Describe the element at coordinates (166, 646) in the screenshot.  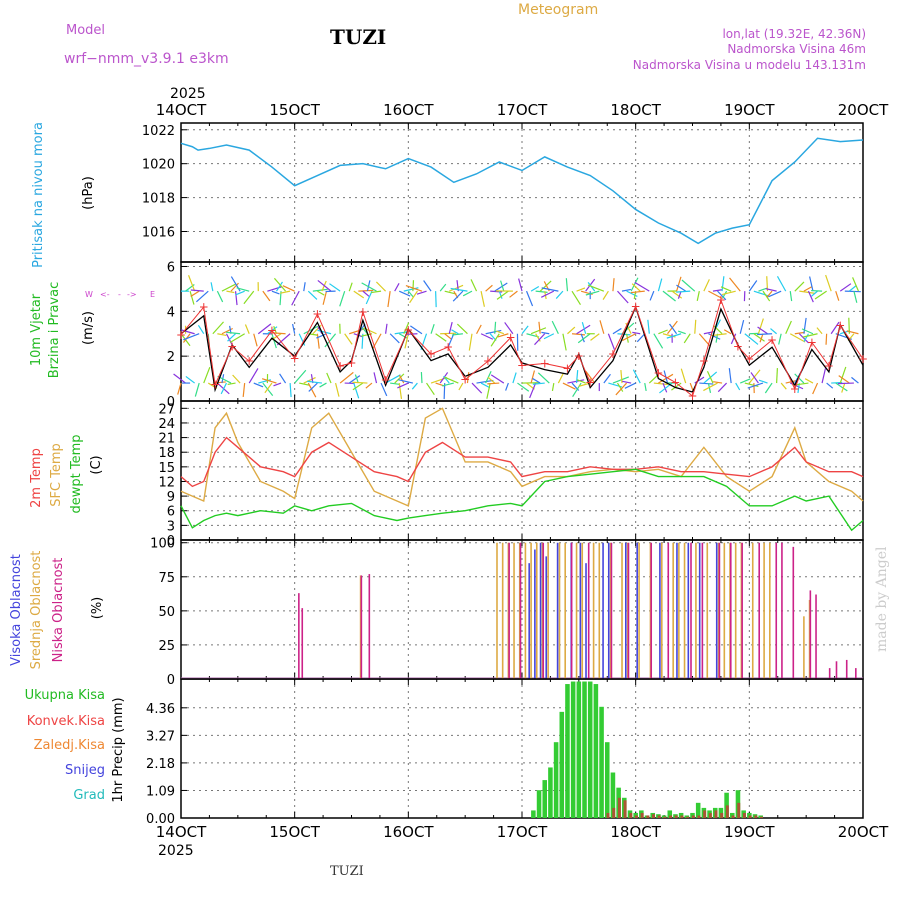
I see `y-tick-label: 25` at that location.